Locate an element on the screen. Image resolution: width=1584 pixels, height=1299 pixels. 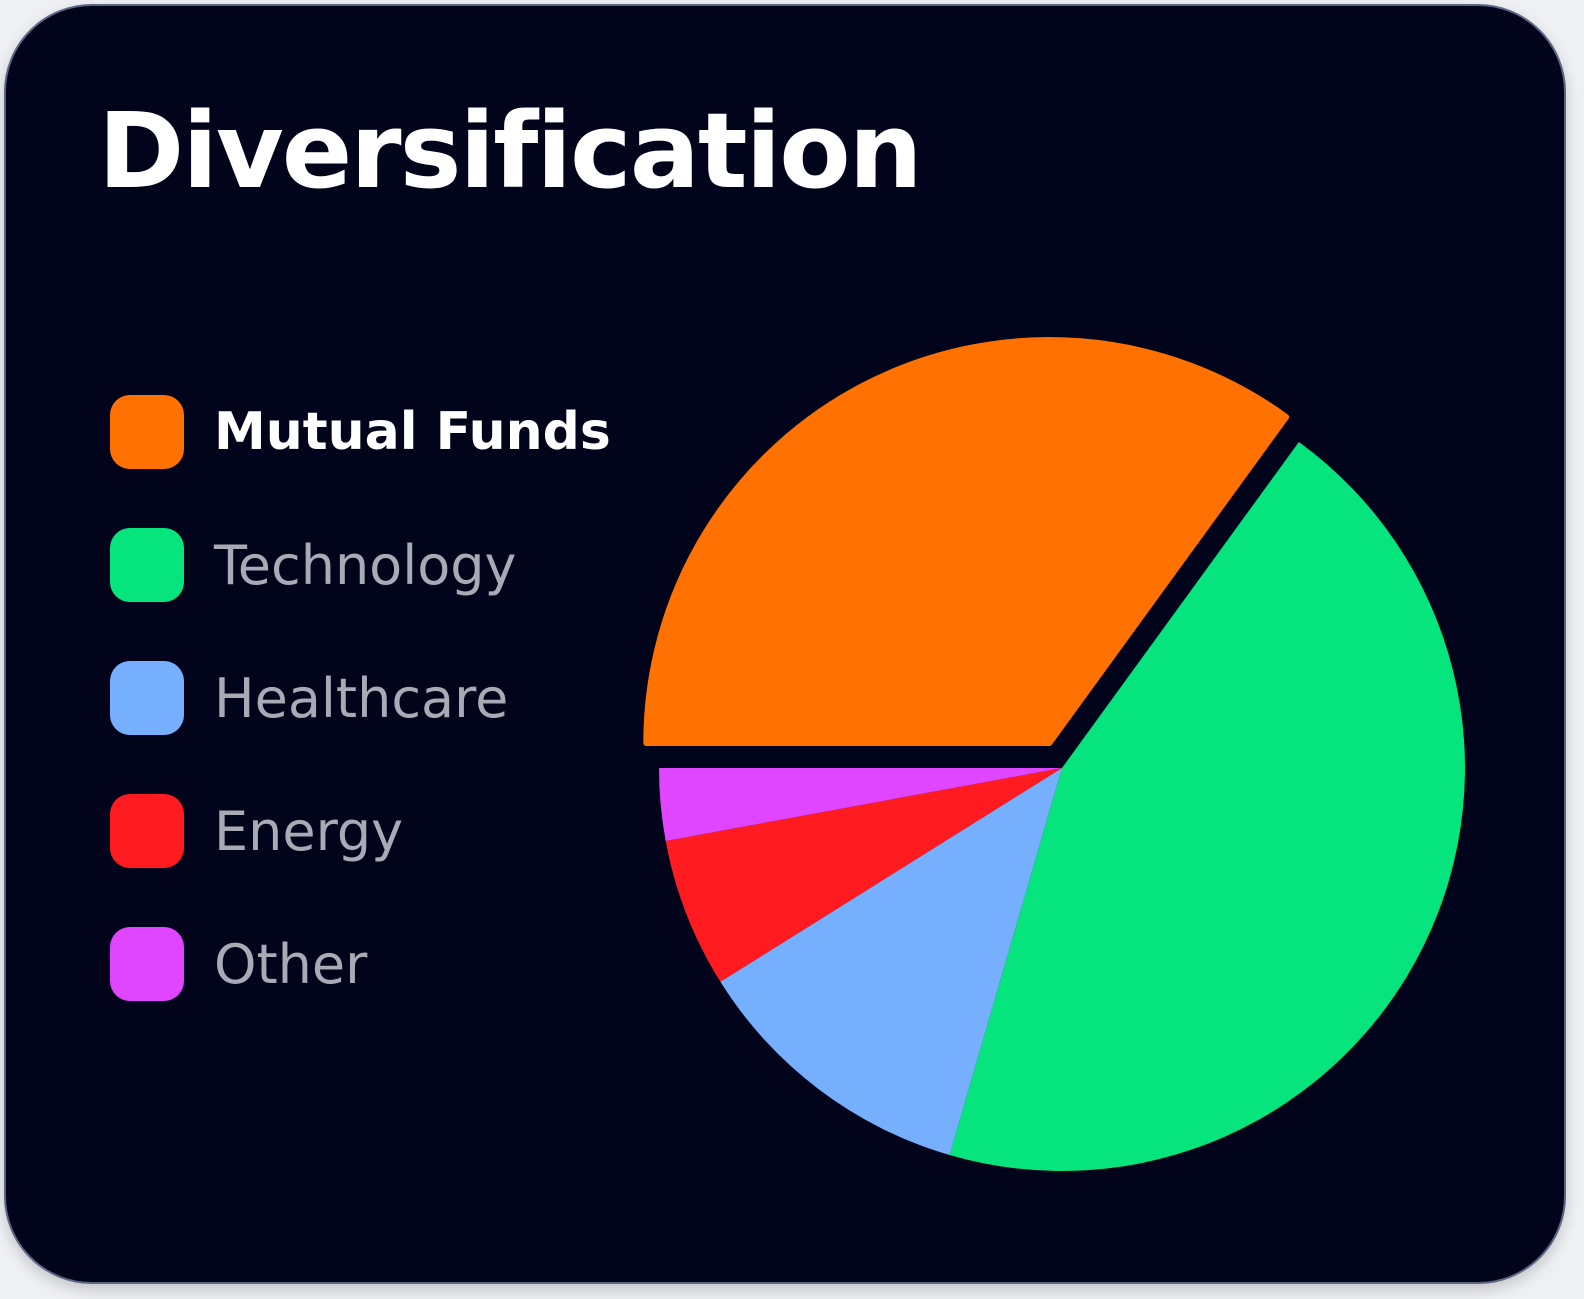
legend-swatch-healthcare is located at coordinates (147, 698).